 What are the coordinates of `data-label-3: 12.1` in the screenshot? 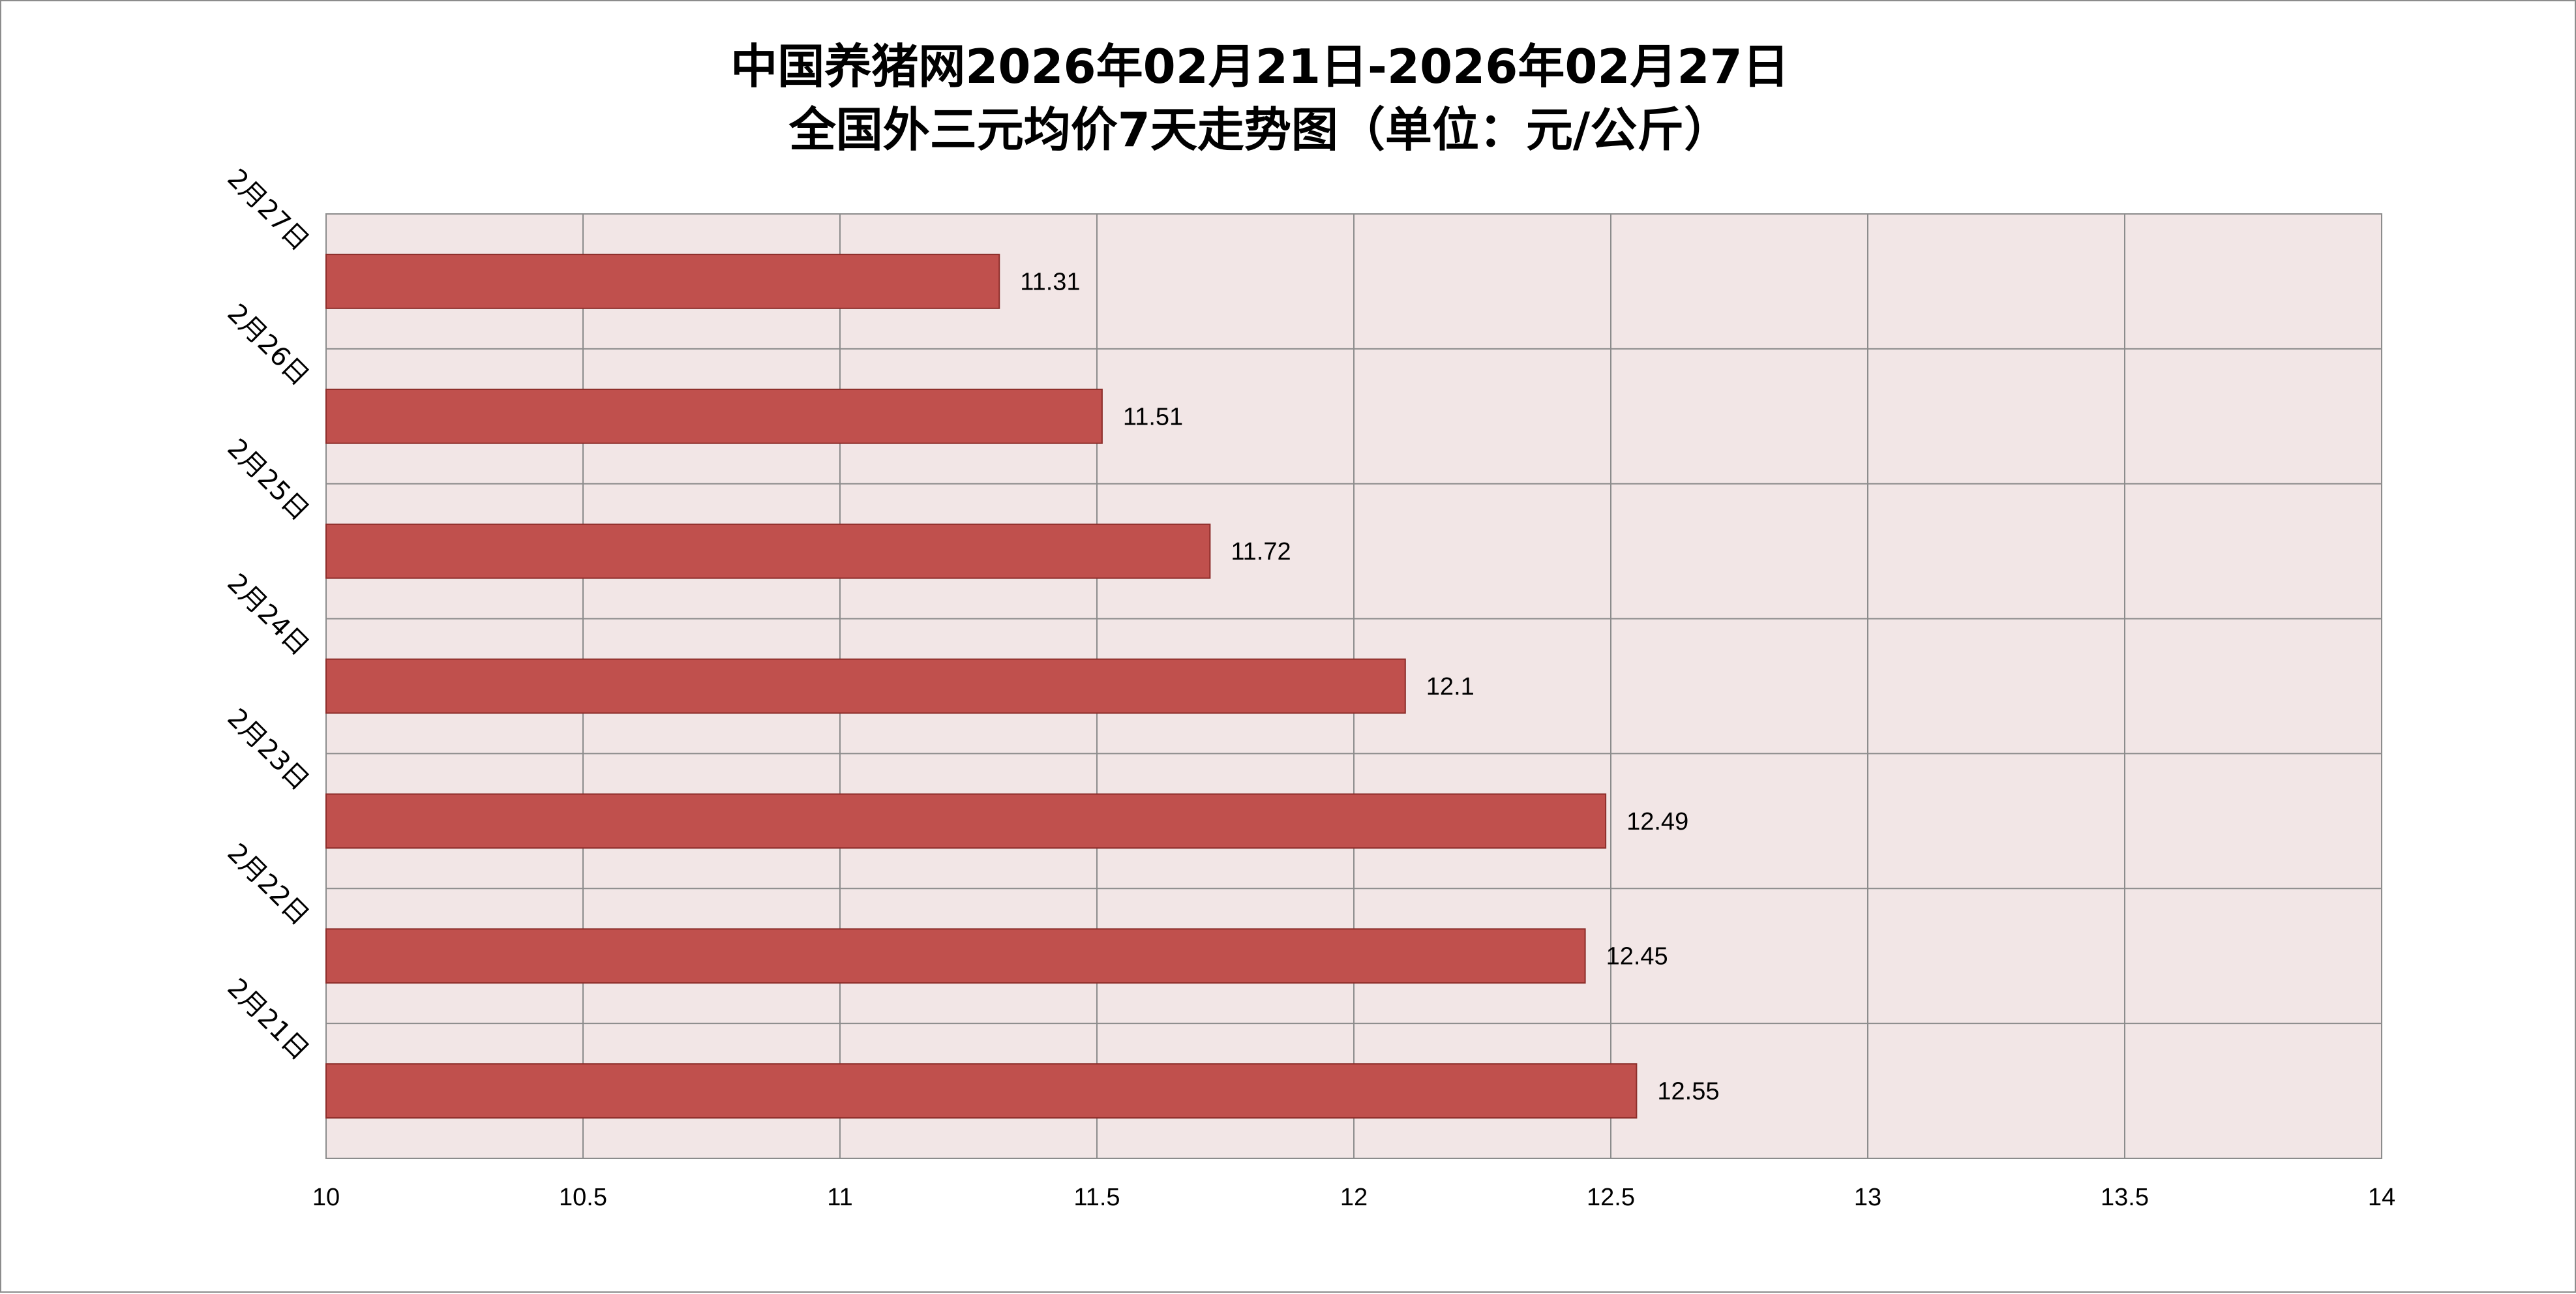 It's located at (1450, 686).